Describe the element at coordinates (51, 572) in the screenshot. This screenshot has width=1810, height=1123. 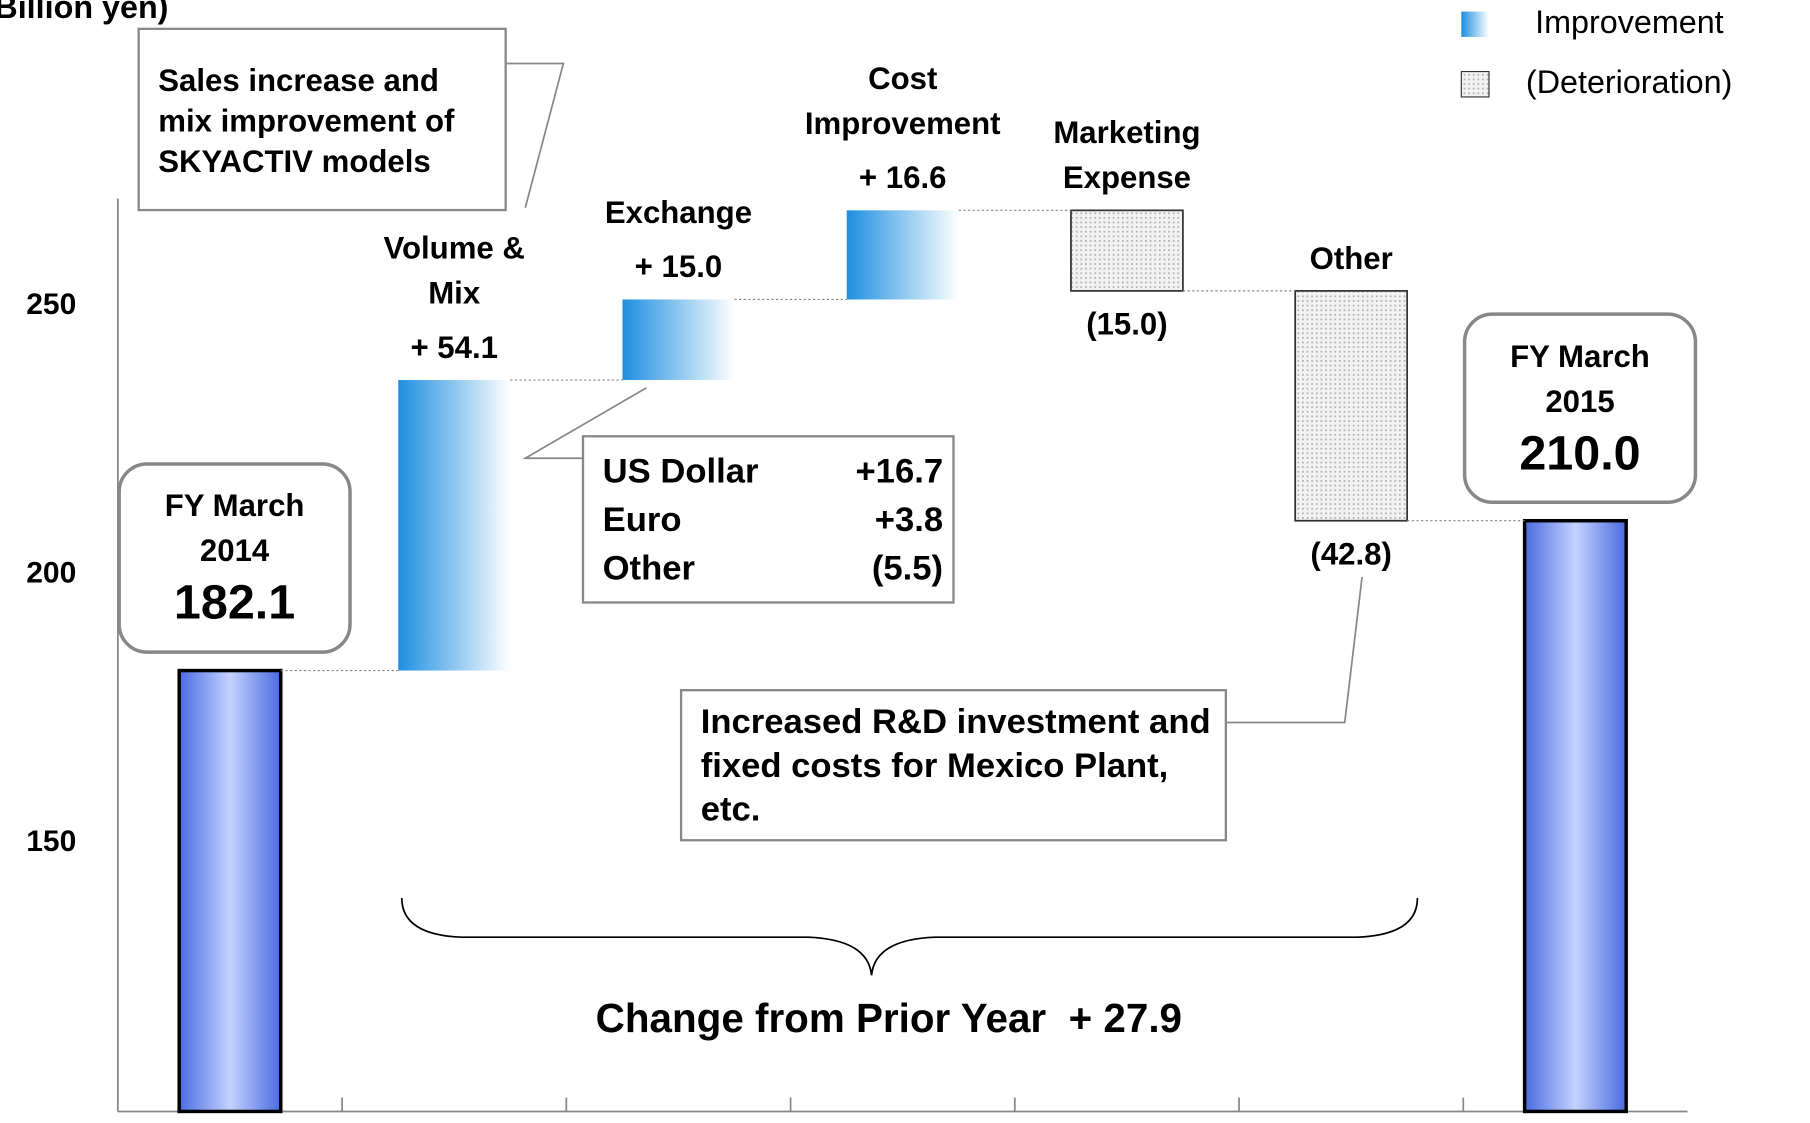
I see `y-tick-label: 200` at that location.